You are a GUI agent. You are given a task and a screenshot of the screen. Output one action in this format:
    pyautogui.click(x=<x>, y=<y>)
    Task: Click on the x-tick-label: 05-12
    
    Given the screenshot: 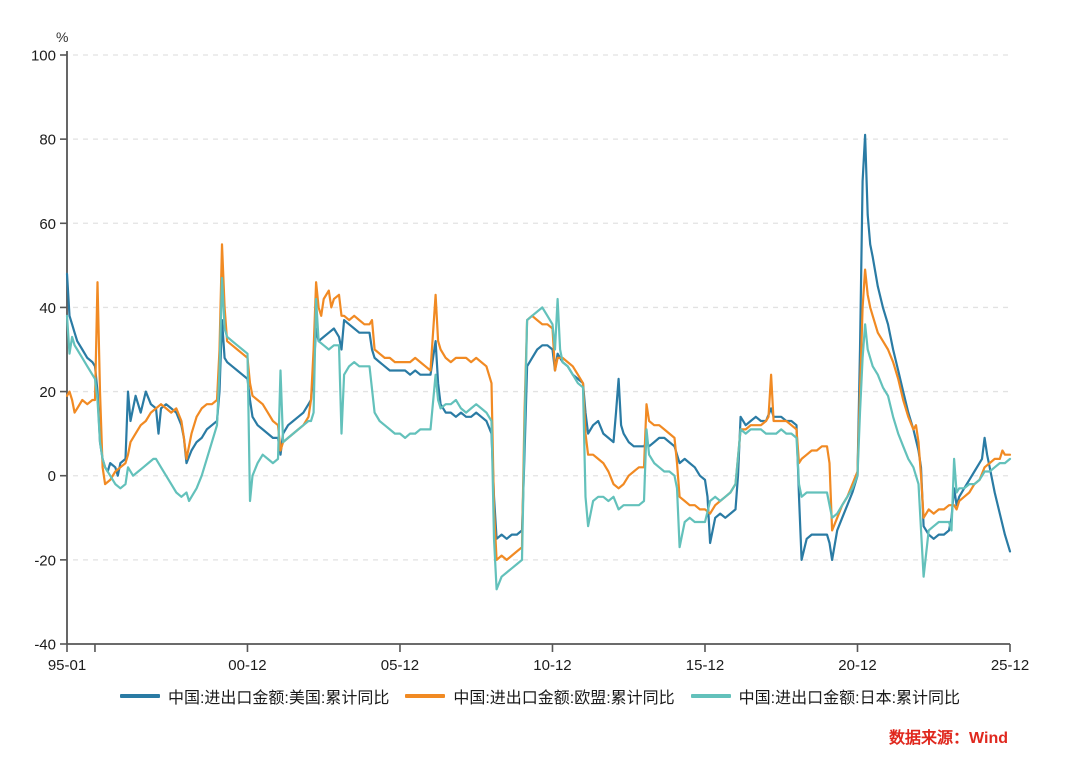 What is the action you would take?
    pyautogui.click(x=400, y=665)
    